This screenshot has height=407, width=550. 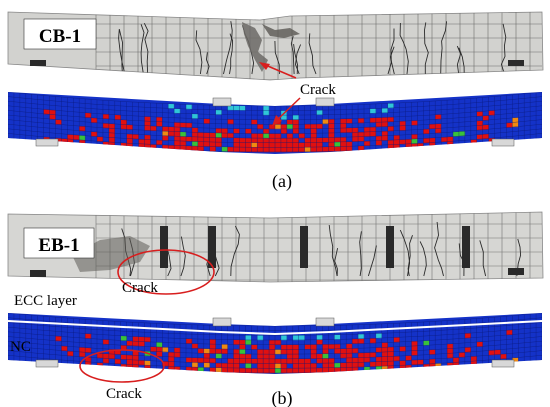 What do you see at coordinates (255, 47) in the screenshot?
I see `crushing-zone` at bounding box center [255, 47].